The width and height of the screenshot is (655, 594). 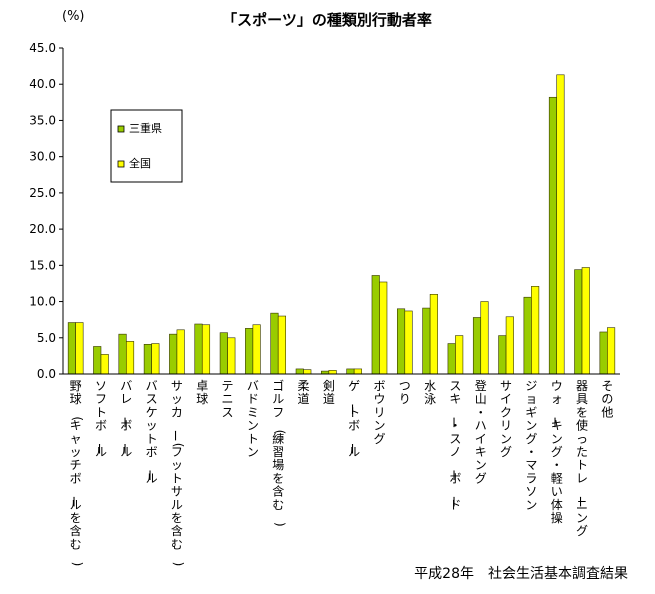 What do you see at coordinates (42, 193) in the screenshot?
I see `y-tick-label: 25.0` at bounding box center [42, 193].